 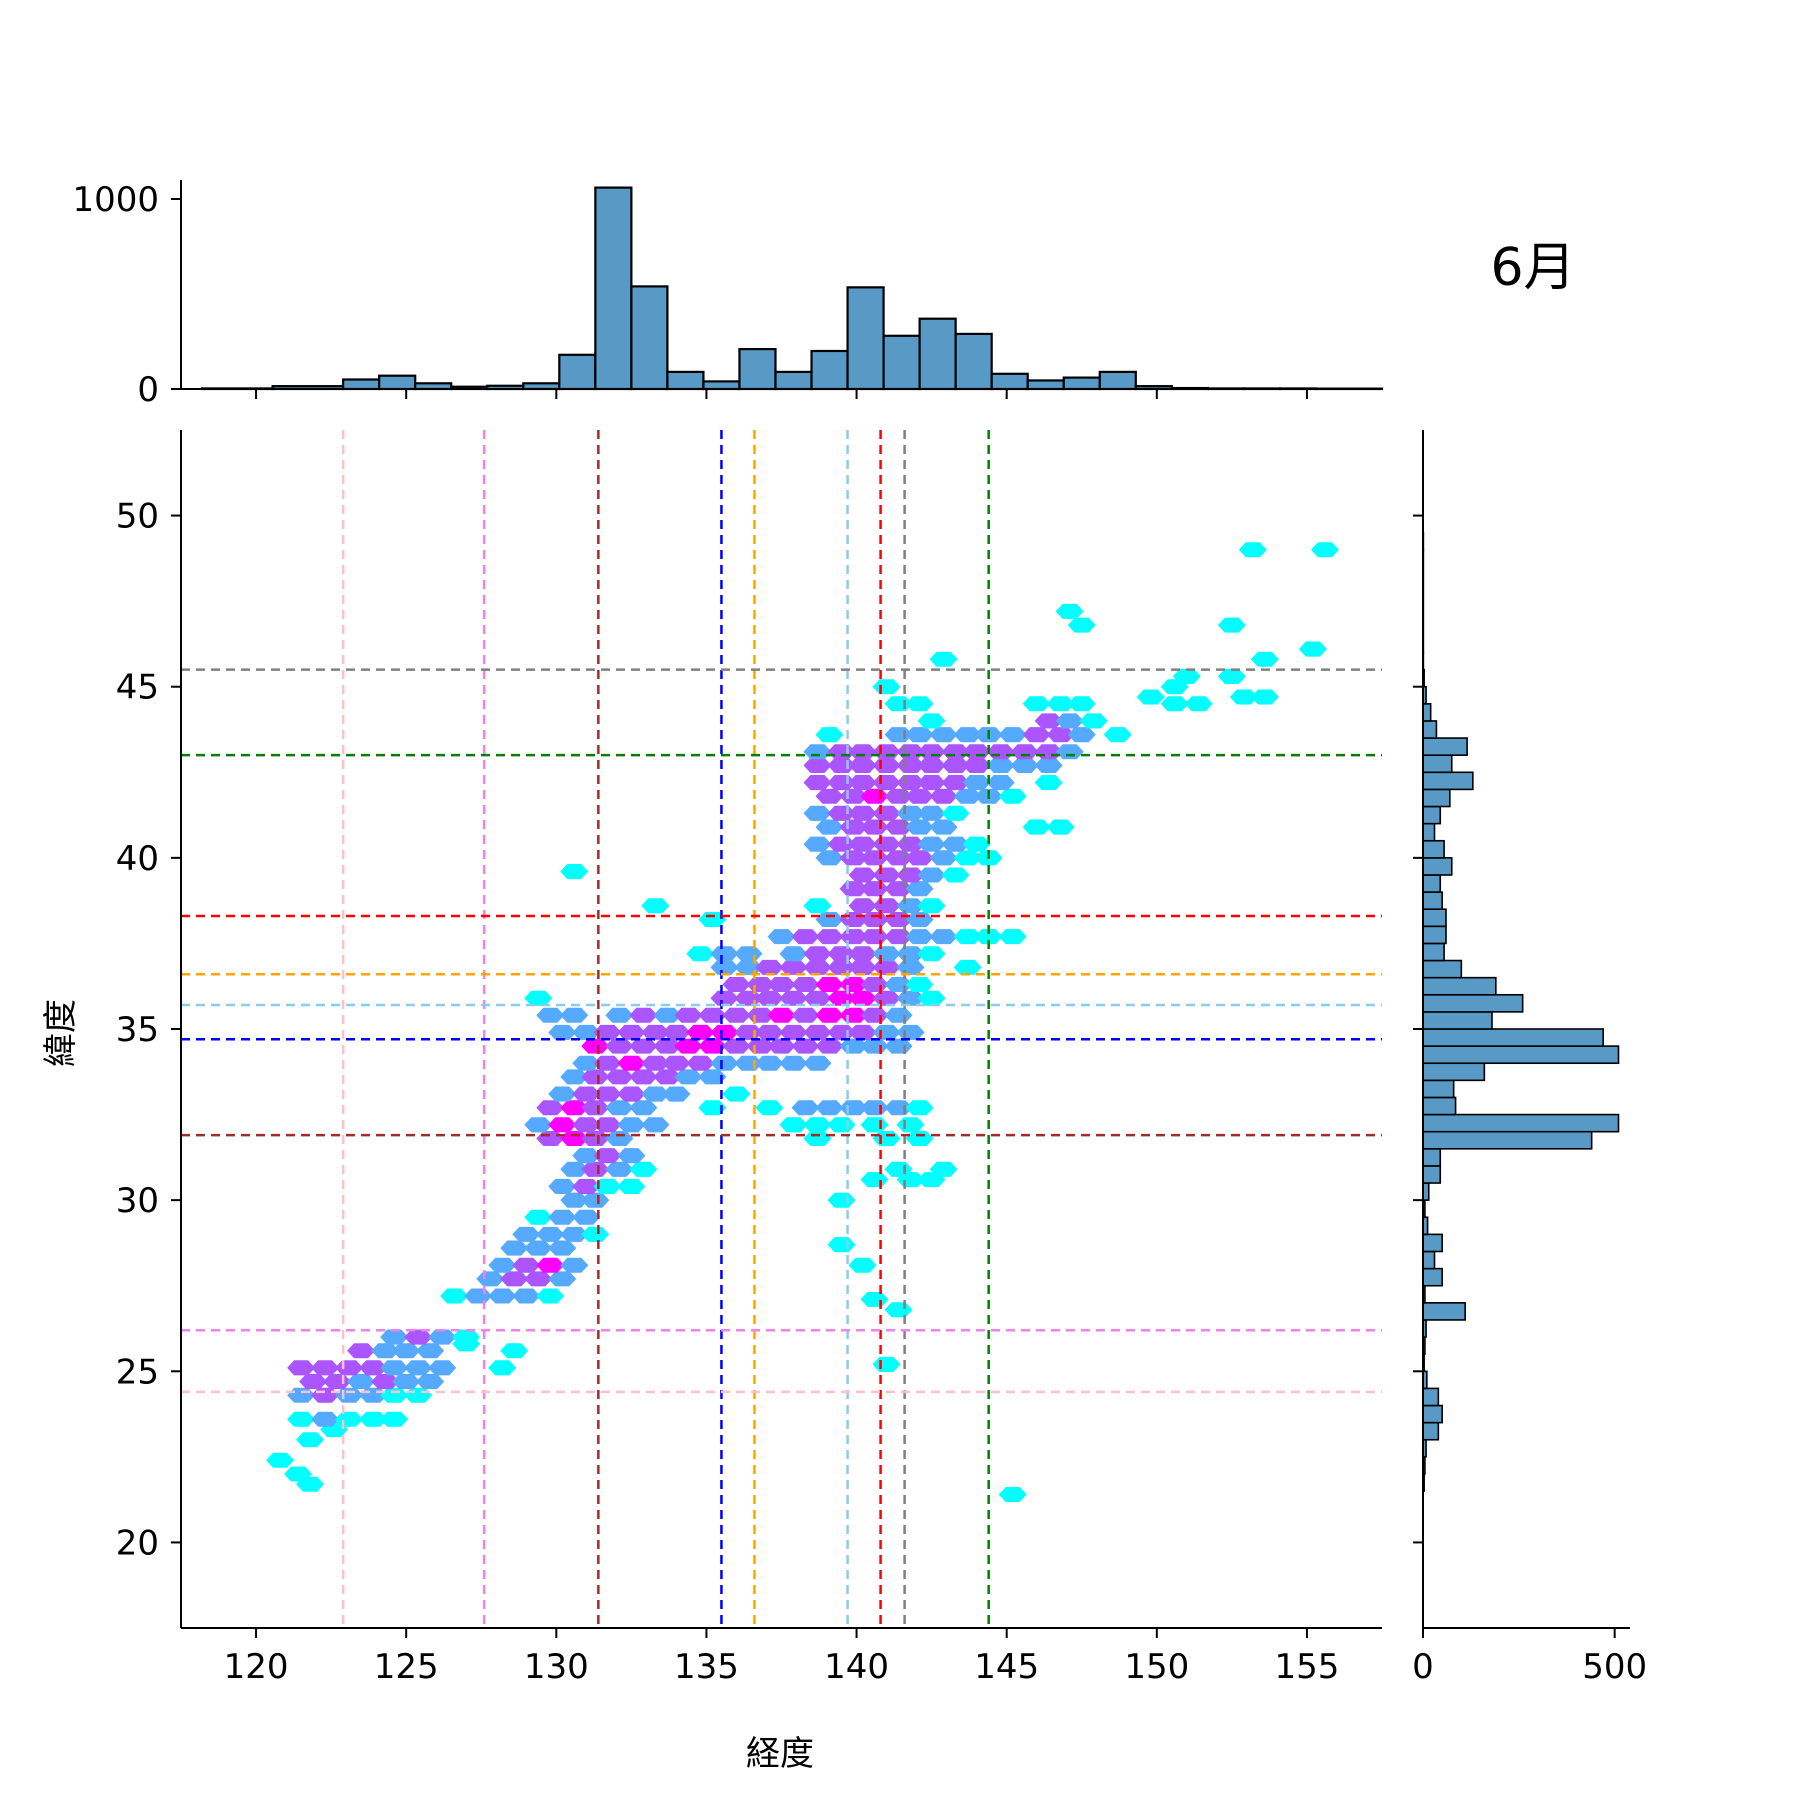 What do you see at coordinates (780, 1754) in the screenshot?
I see `x-axis-label: 経度` at bounding box center [780, 1754].